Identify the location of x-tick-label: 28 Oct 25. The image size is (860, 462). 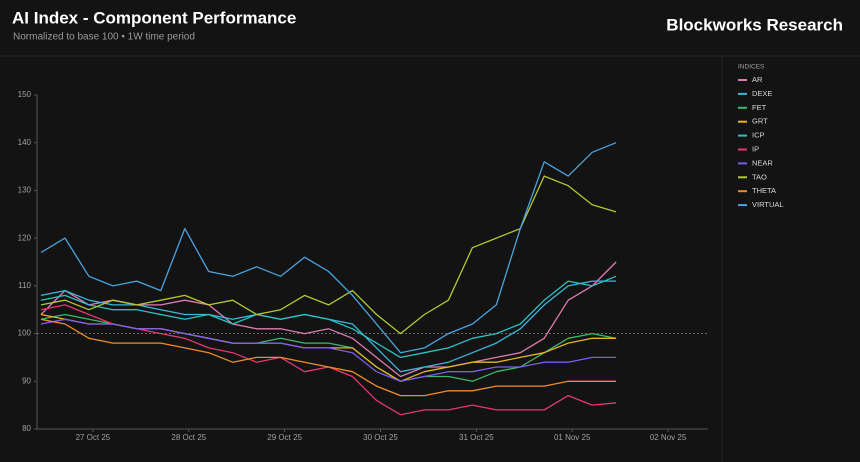
(188, 437).